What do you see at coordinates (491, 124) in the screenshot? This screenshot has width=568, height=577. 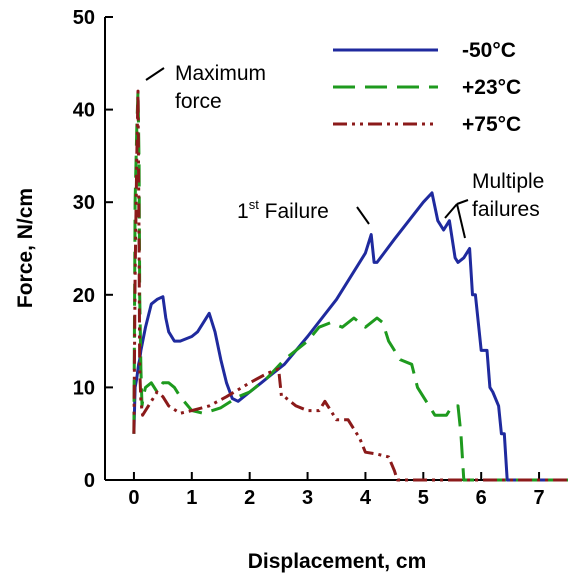 I see `legend-label-3: +75°C` at bounding box center [491, 124].